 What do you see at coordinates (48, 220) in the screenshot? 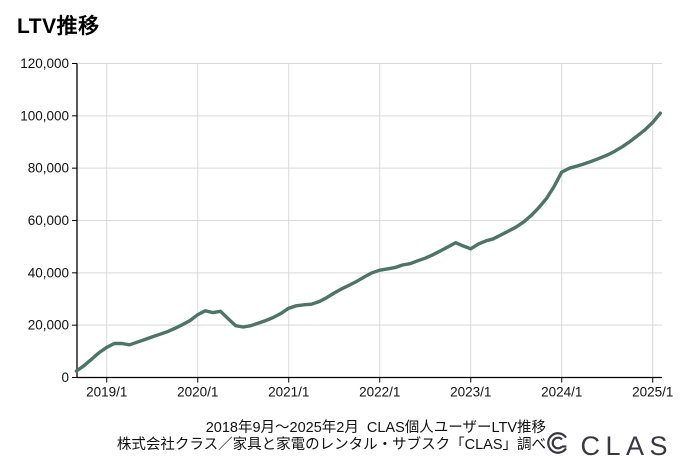
I see `svg-text: 60,000` at bounding box center [48, 220].